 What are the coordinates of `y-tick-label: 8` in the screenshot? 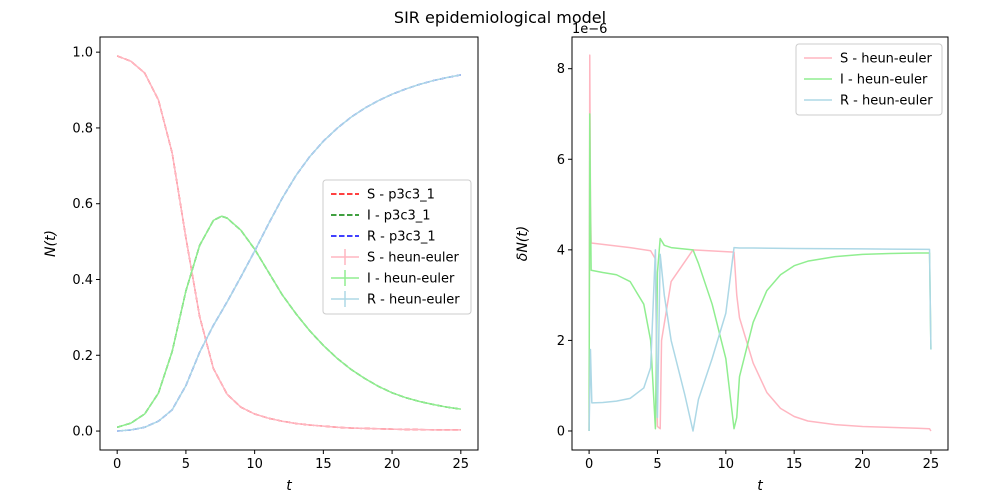 It's located at (561, 69).